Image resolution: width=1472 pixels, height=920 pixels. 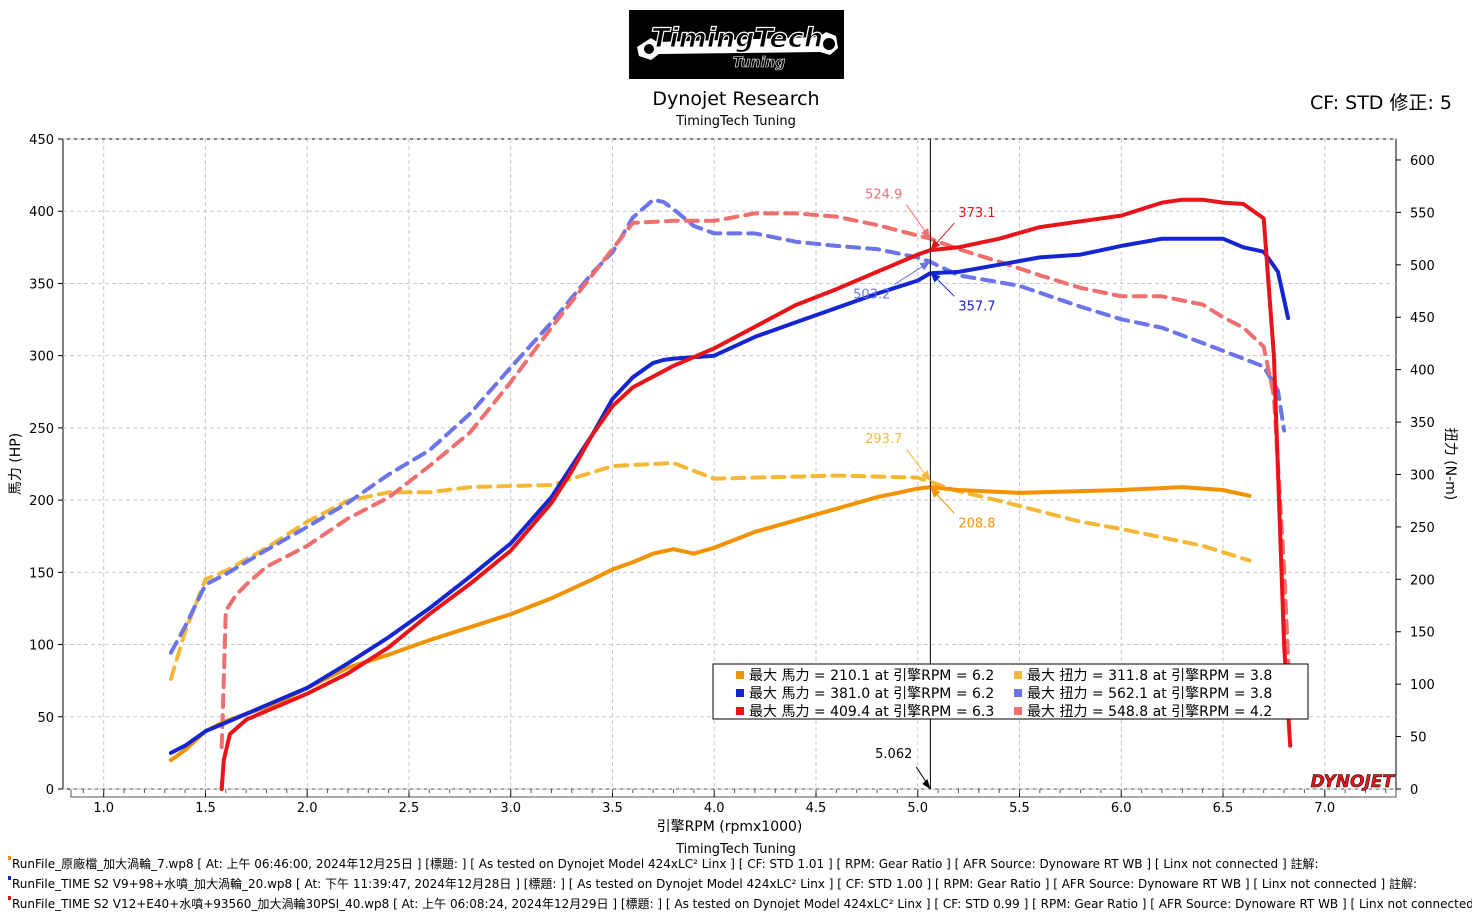 I want to click on legend-entry: 最大 扭力 = 562.1 at 引擎RPM = 3.8, so click(x=1149, y=694).